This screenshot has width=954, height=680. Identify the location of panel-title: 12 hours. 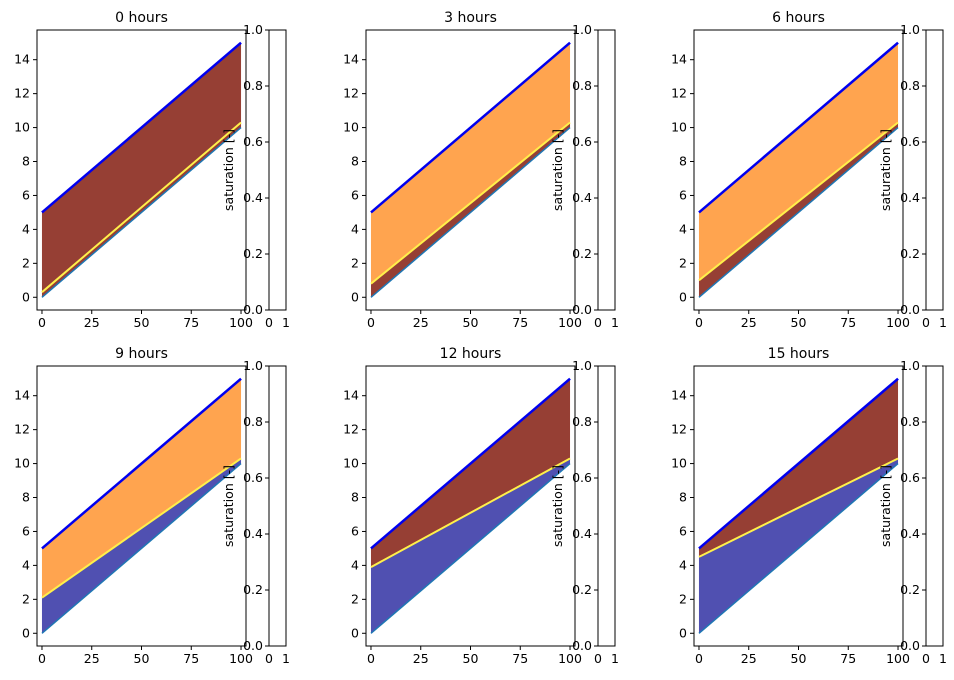
(471, 354).